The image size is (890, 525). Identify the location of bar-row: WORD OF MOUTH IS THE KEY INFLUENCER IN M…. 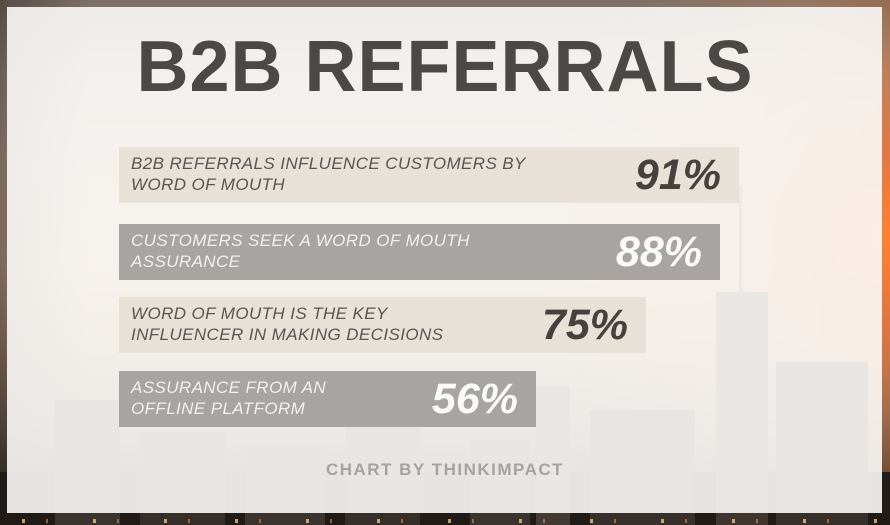
(382, 325).